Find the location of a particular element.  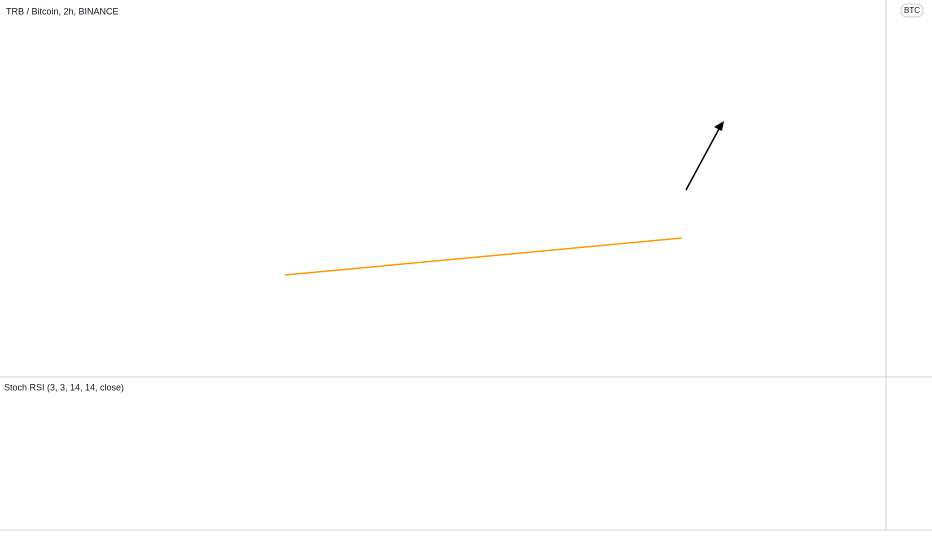

currency-label: BTC is located at coordinates (912, 10).